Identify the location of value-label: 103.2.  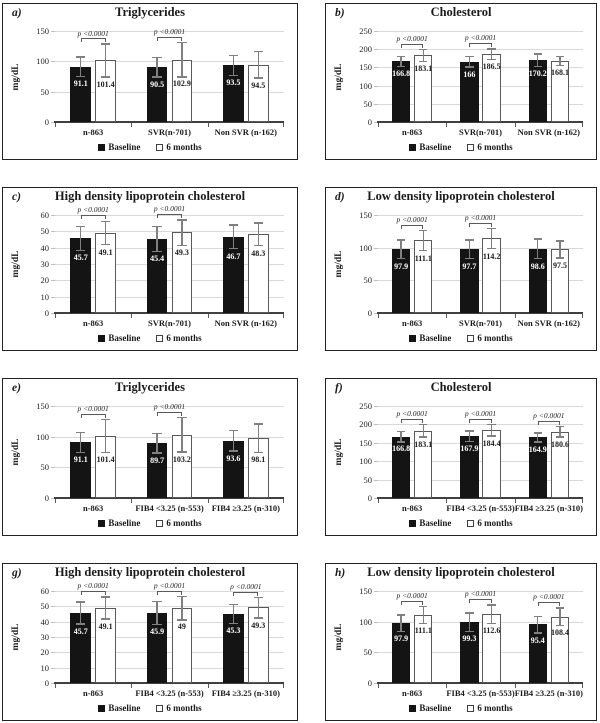
(181, 459).